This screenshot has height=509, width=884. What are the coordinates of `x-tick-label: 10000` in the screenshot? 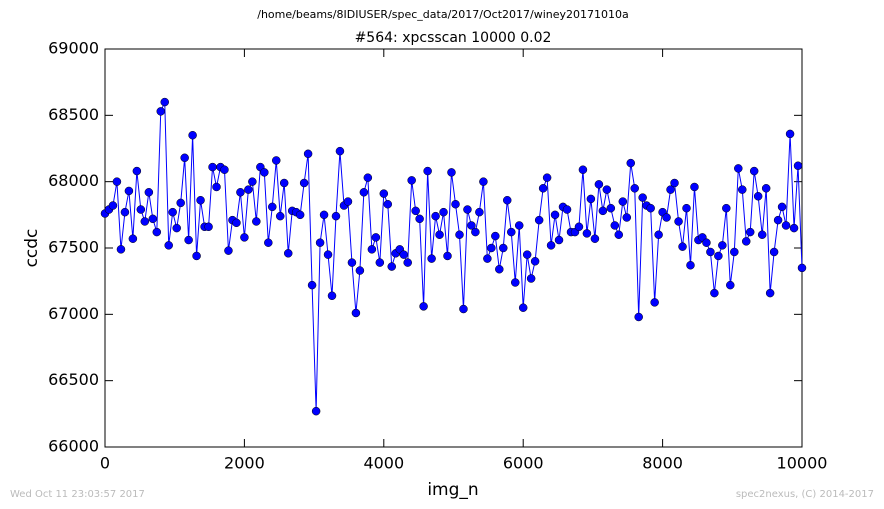 It's located at (802, 463).